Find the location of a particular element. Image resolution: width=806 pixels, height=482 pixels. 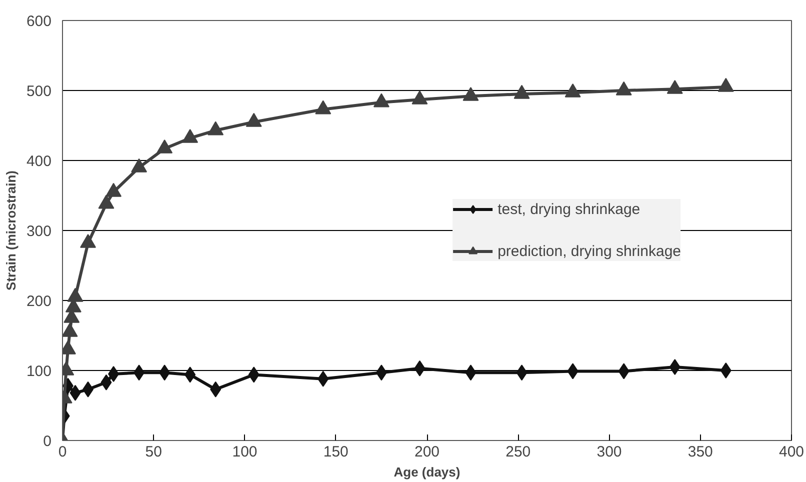

y-tick-label: 500 is located at coordinates (39, 91).